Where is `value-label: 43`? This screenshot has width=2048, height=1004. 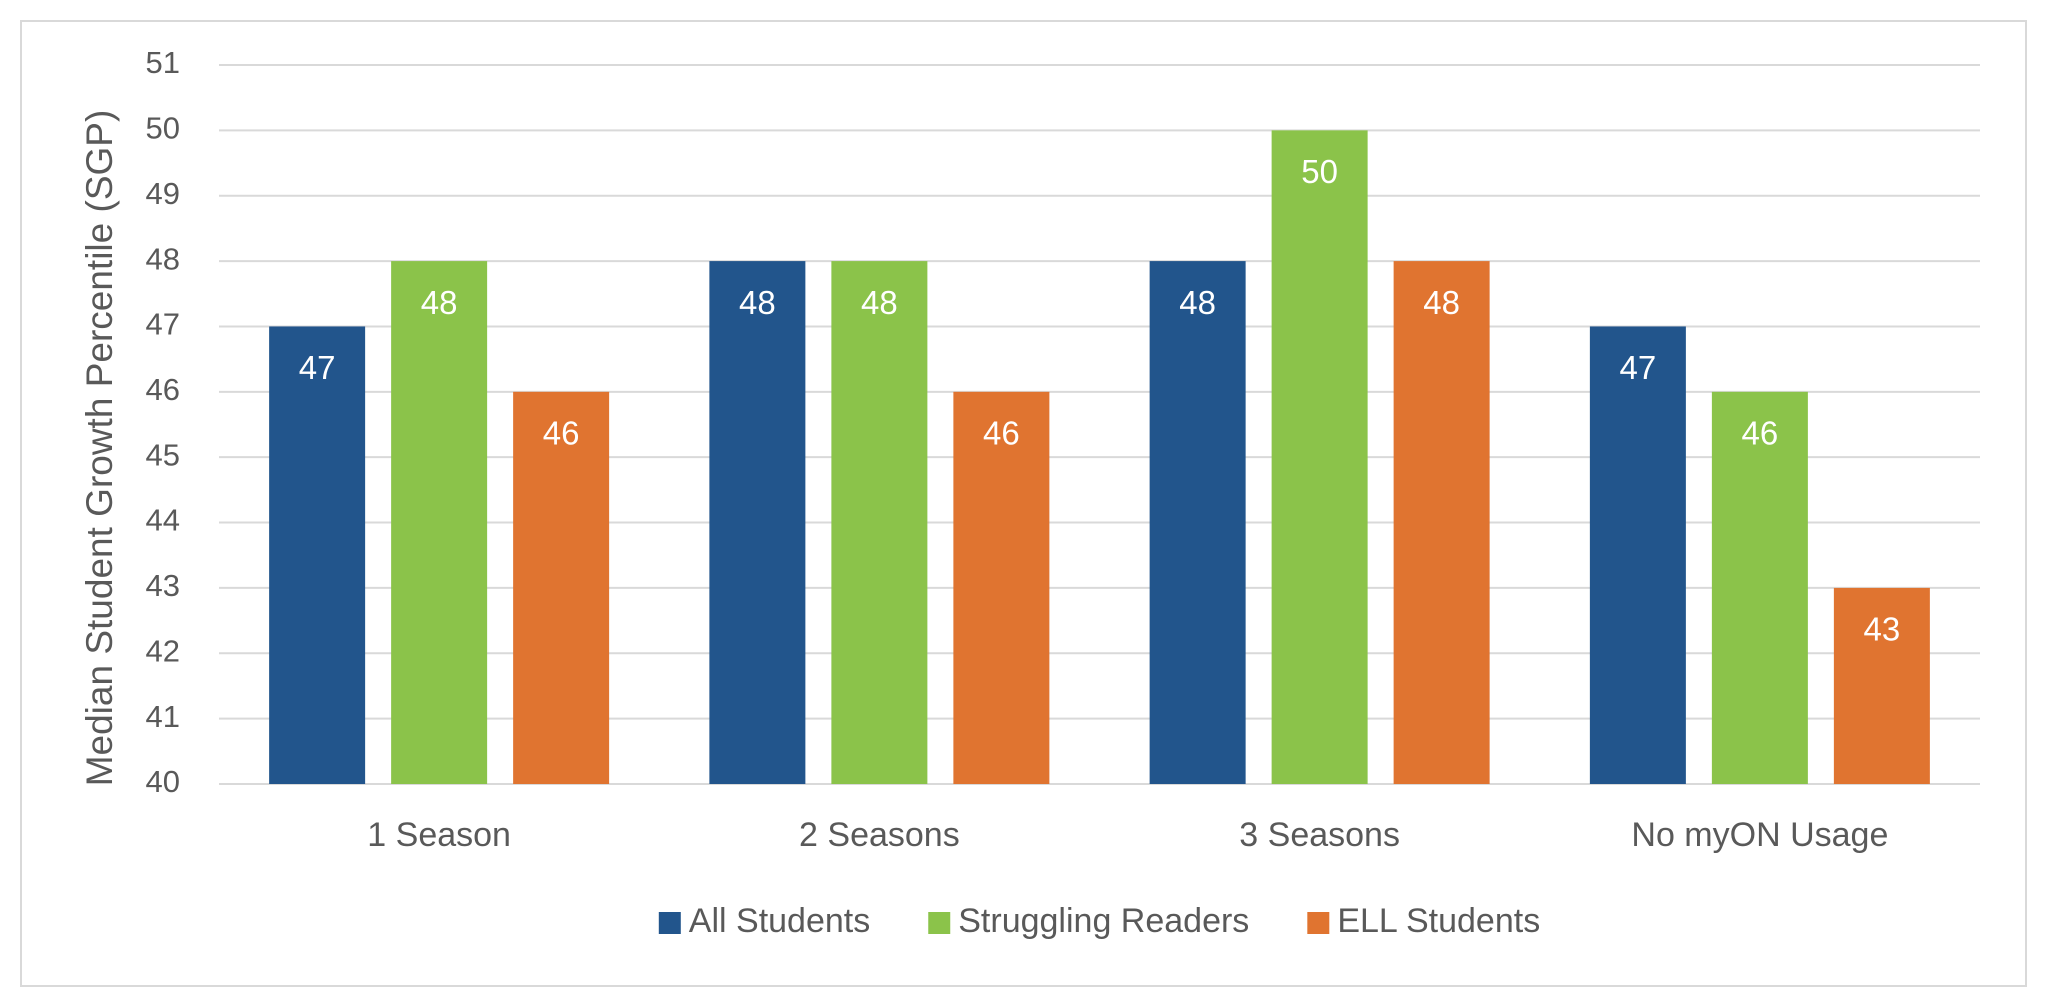
value-label: 43 is located at coordinates (1882, 629).